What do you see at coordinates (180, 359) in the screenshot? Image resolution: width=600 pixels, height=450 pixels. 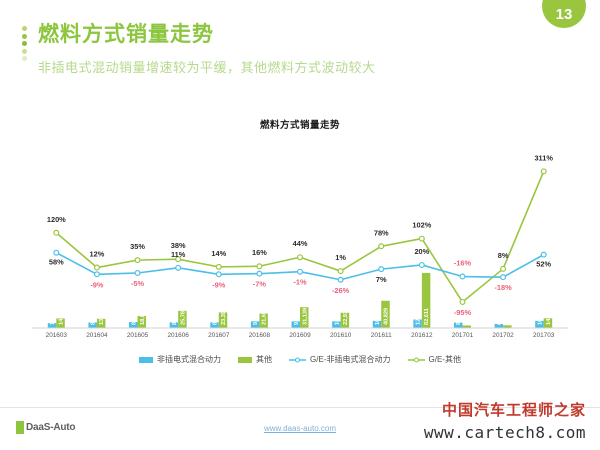 I see `legend-item-0: 非插电式混合动力` at bounding box center [180, 359].